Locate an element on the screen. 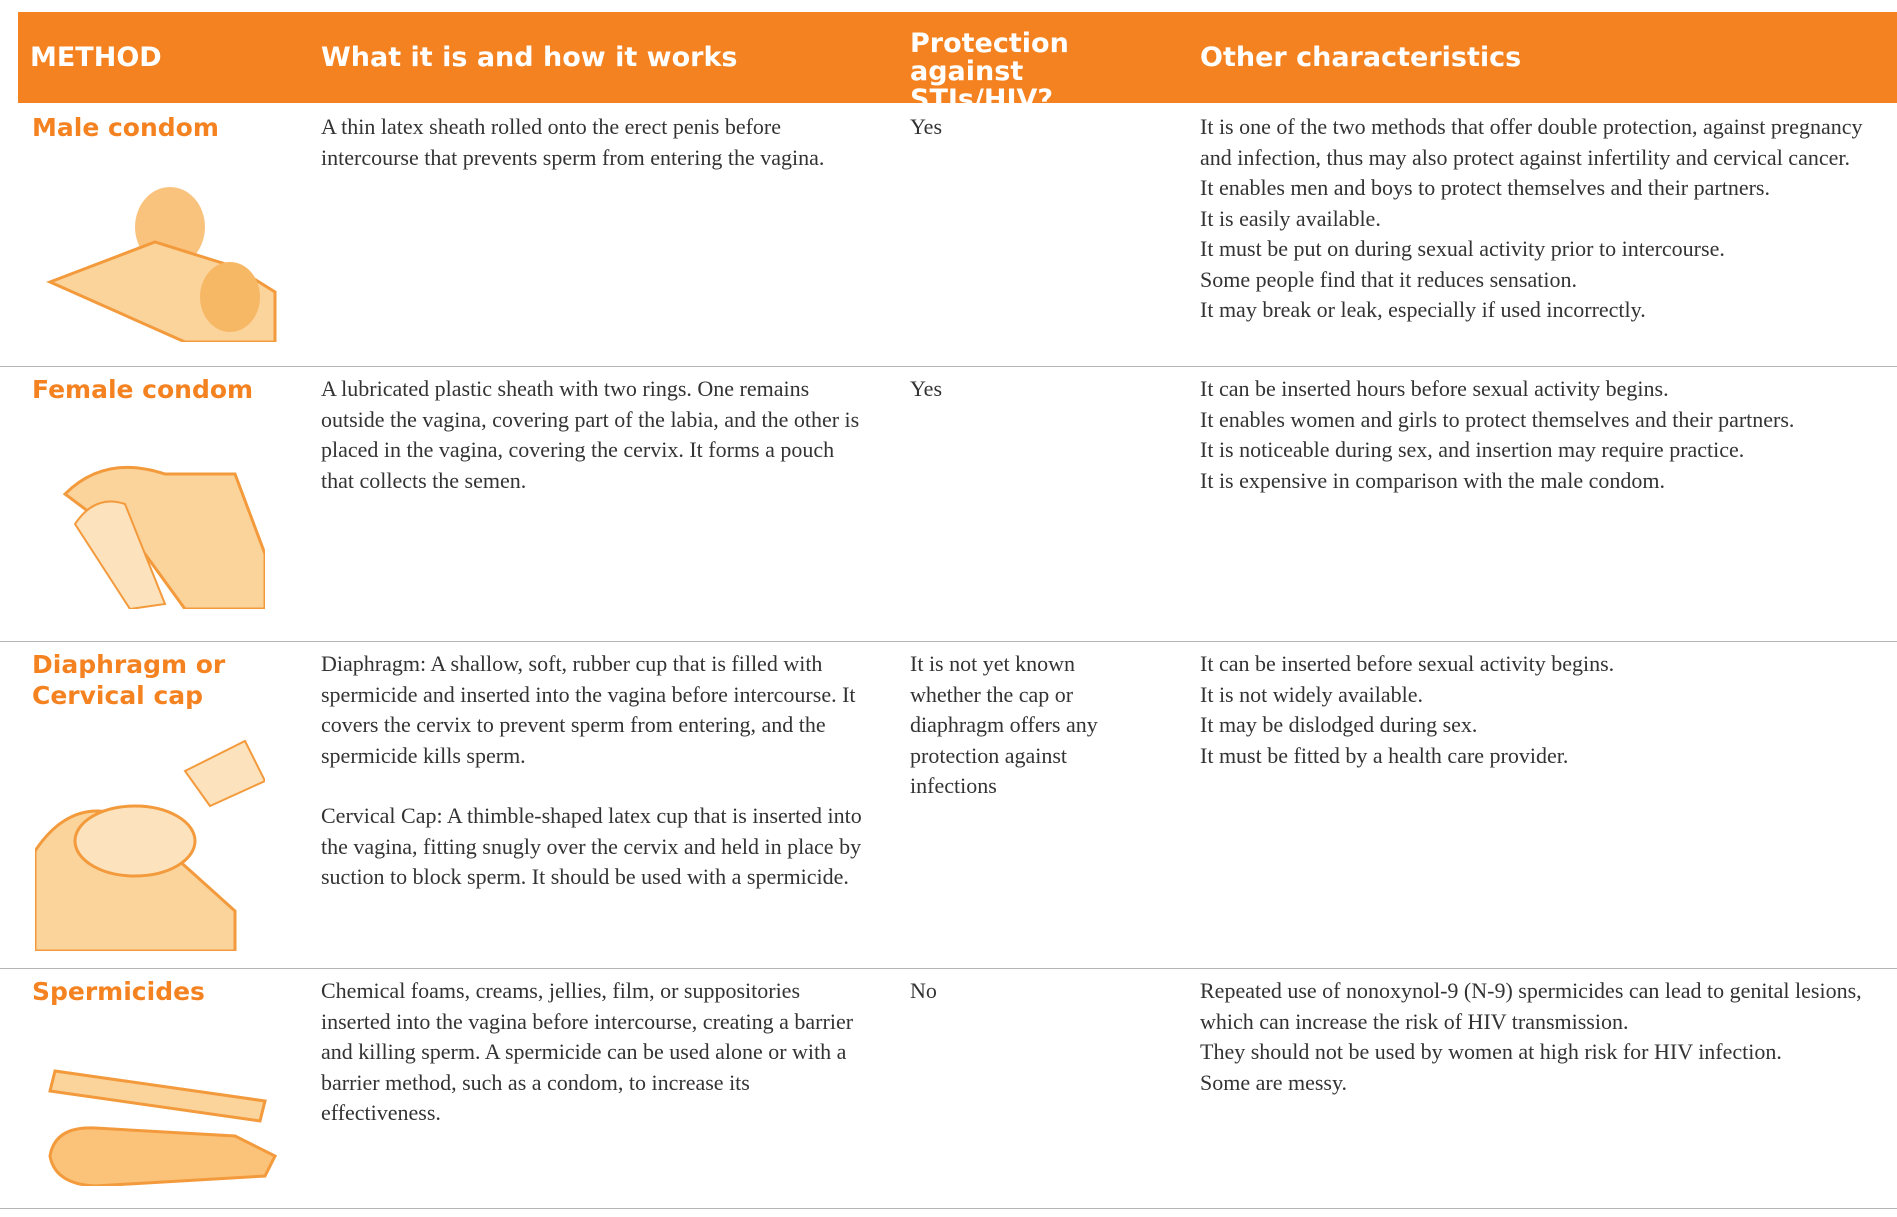 Image resolution: width=1897 pixels, height=1217 pixels. header-cell: Other characteristics is located at coordinates (1361, 57).